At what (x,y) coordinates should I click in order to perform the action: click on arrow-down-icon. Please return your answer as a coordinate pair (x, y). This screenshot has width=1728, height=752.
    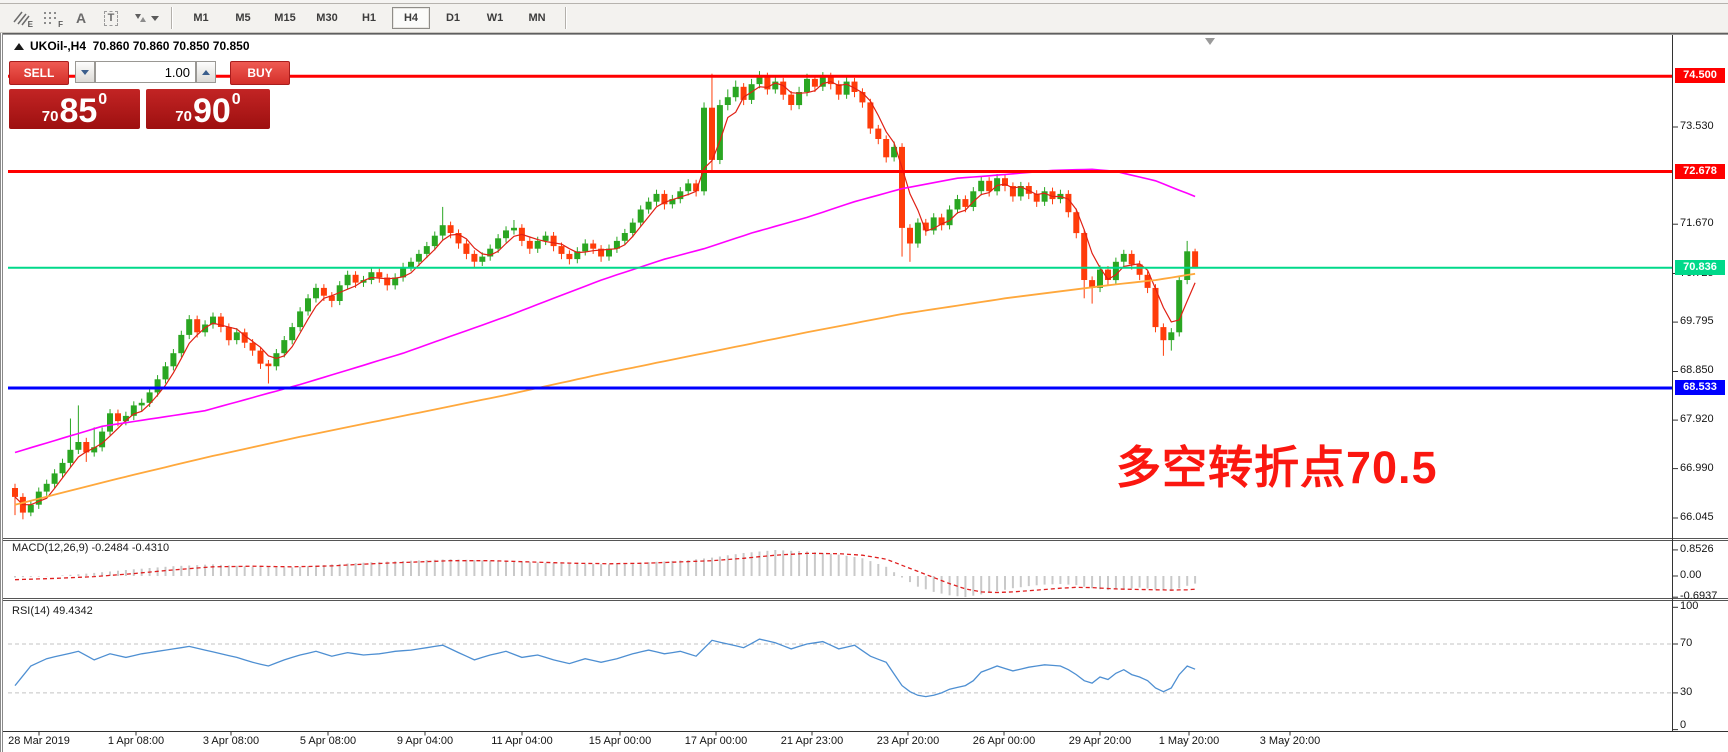
    Looking at the image, I should click on (85, 72).